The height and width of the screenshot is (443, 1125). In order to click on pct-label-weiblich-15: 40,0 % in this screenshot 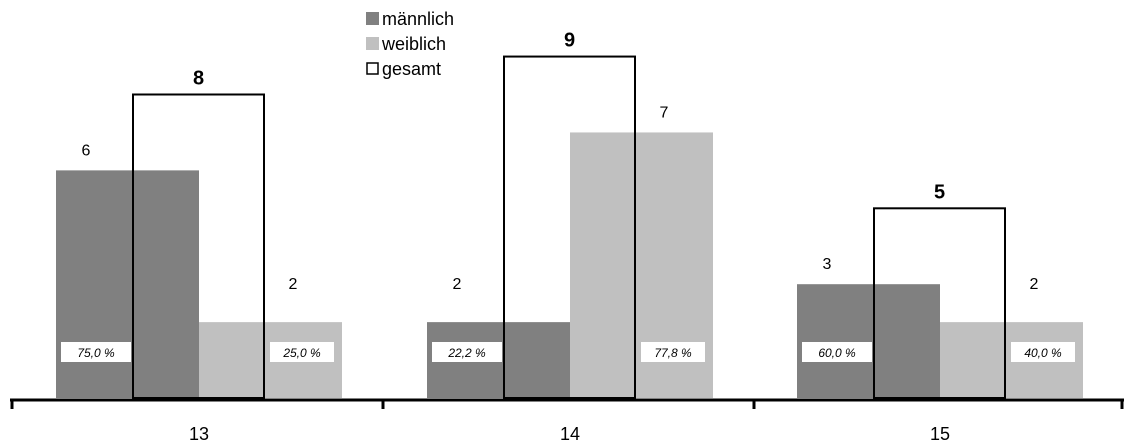, I will do `click(1043, 353)`.